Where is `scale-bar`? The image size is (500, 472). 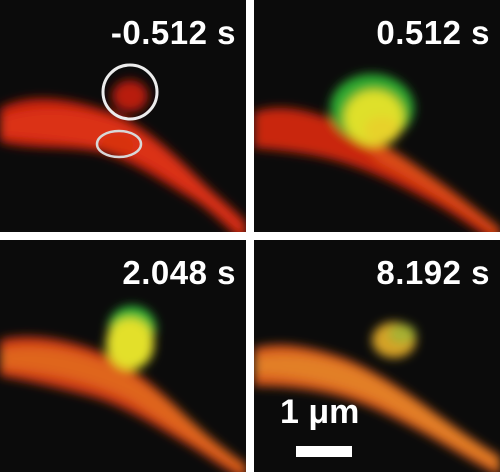
scale-bar is located at coordinates (324, 451).